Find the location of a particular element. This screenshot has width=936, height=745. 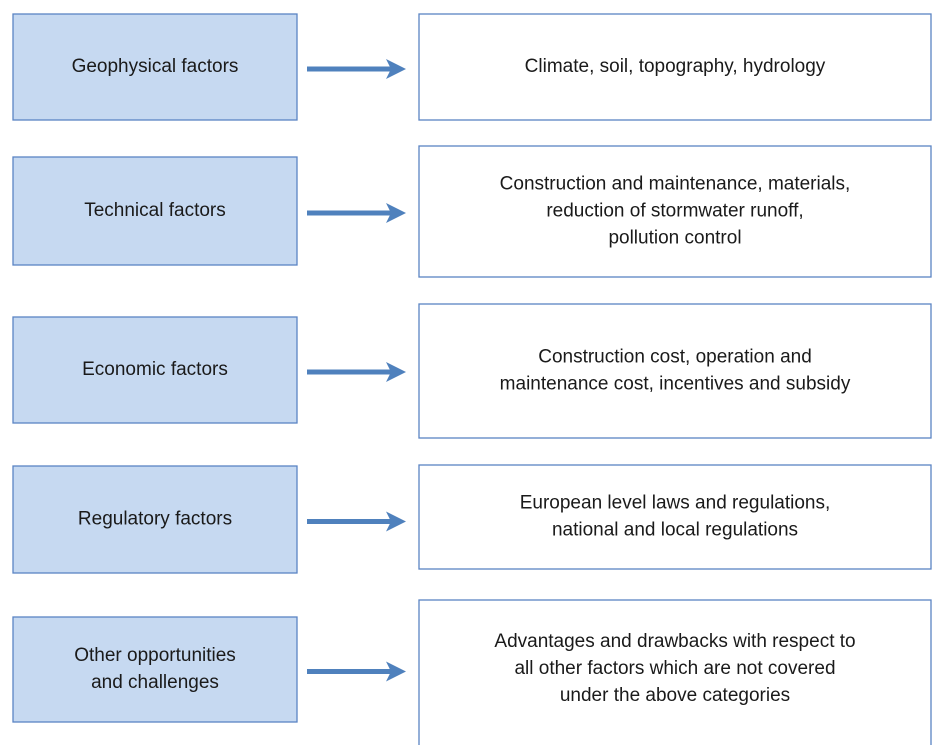

factor-label: Geophysical factors is located at coordinates (155, 66).